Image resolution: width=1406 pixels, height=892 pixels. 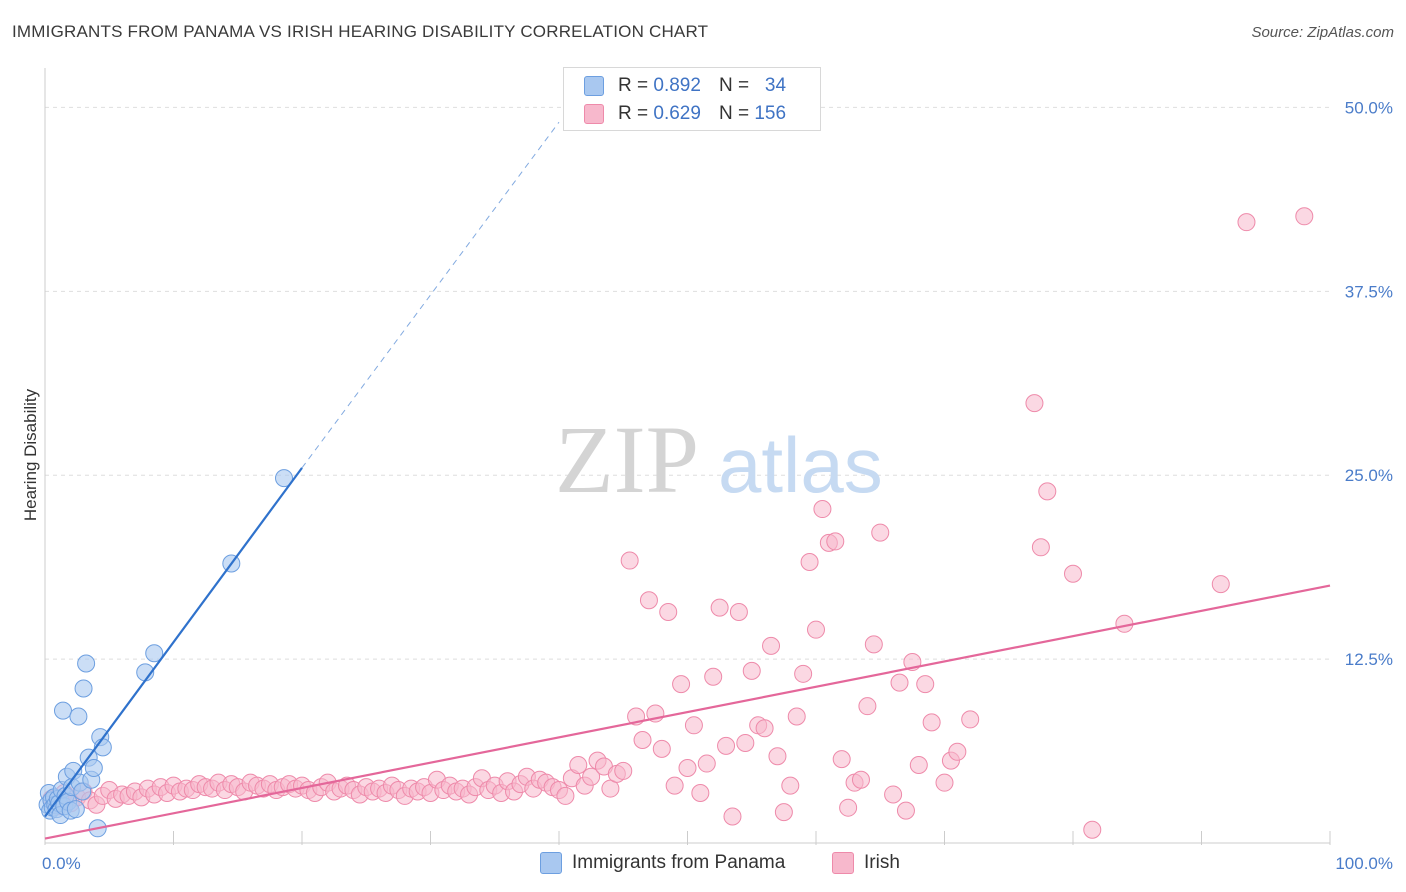 I want to click on panama-trendline-extension, so click(x=430, y=295).